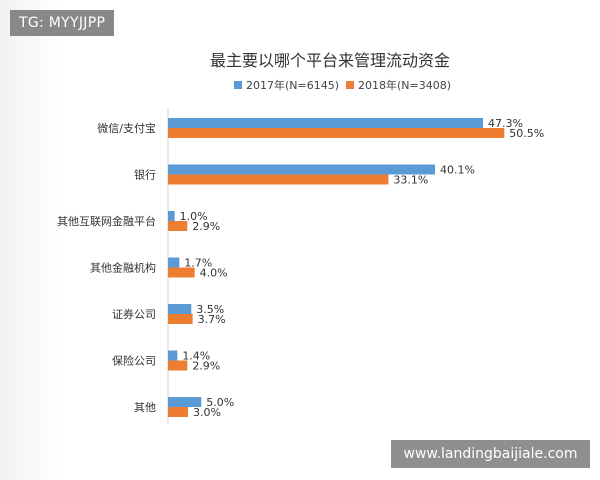 This screenshot has width=600, height=480. Describe the element at coordinates (134, 314) in the screenshot. I see `category-label: 证券公司` at that location.